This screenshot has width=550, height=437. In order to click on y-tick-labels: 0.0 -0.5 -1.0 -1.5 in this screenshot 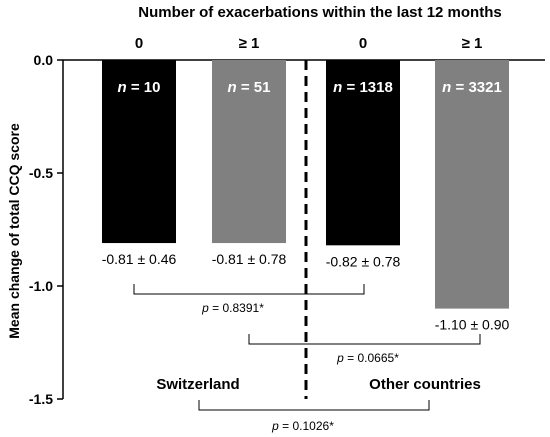, I will do `click(41, 229)`.